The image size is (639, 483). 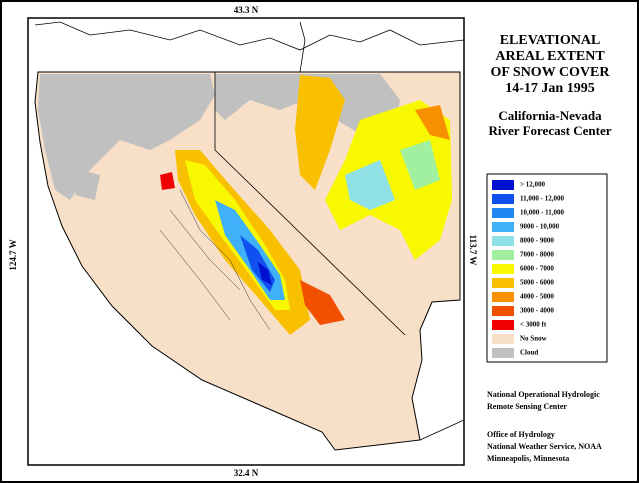 I want to click on legend-label: 9000 - 10,000, so click(x=540, y=227).